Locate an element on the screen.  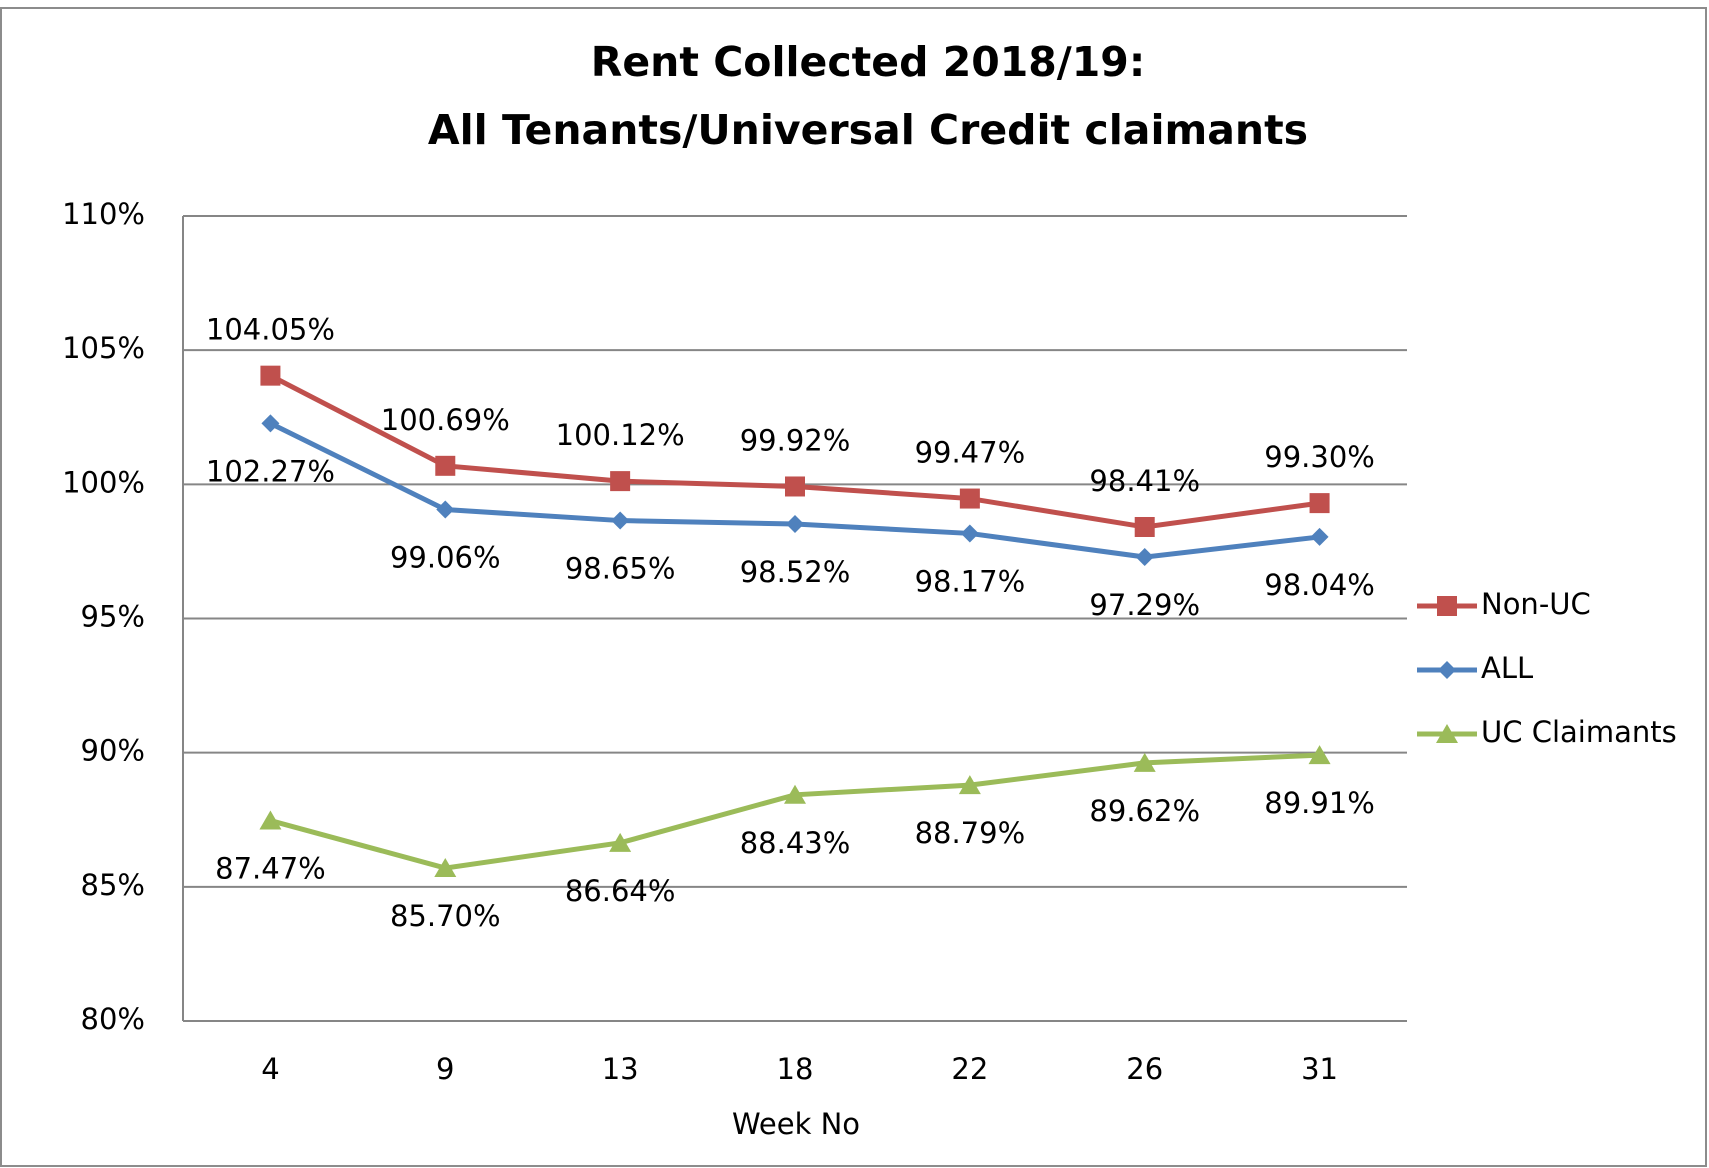
x-tick-label: 18 is located at coordinates (795, 1069).